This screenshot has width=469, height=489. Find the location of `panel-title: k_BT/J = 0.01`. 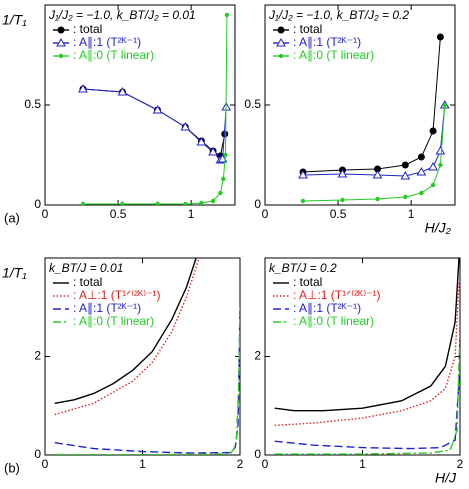

panel-title: k_BT/J = 0.01 is located at coordinates (86, 268).